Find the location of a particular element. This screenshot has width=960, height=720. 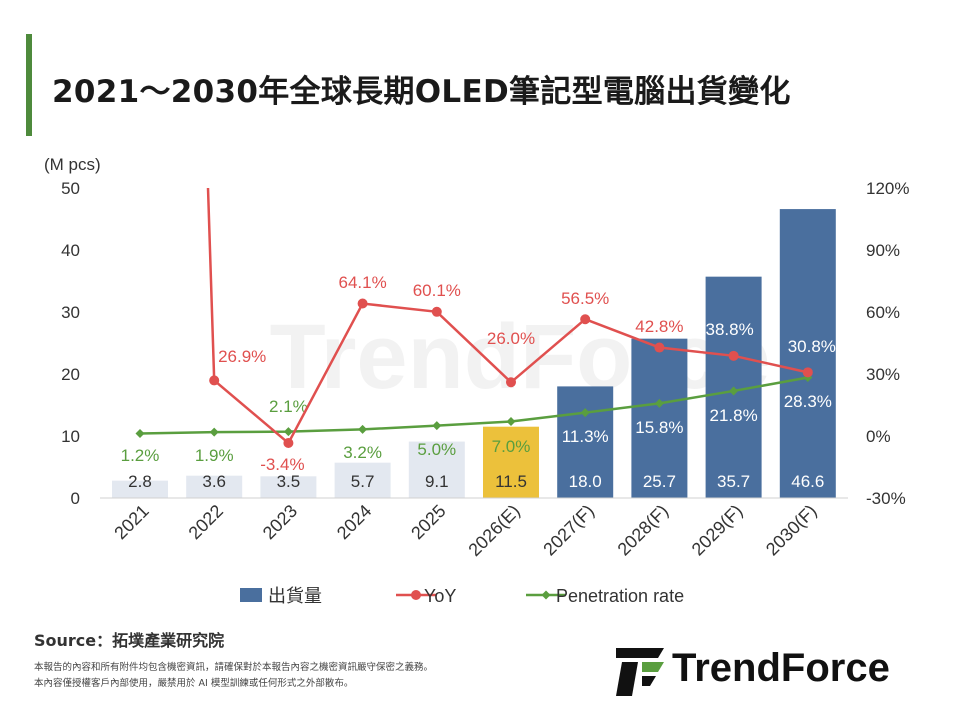

penetration-label: 2.1% is located at coordinates (288, 406).